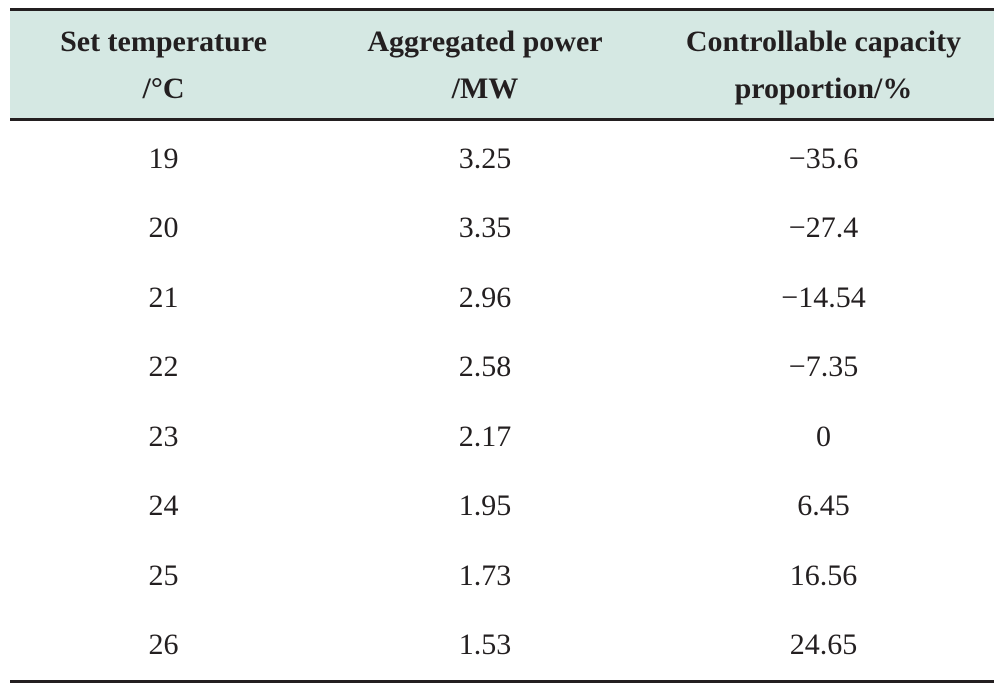 Image resolution: width=1002 pixels, height=687 pixels. I want to click on cell-aggregated-power: 2.58, so click(485, 367).